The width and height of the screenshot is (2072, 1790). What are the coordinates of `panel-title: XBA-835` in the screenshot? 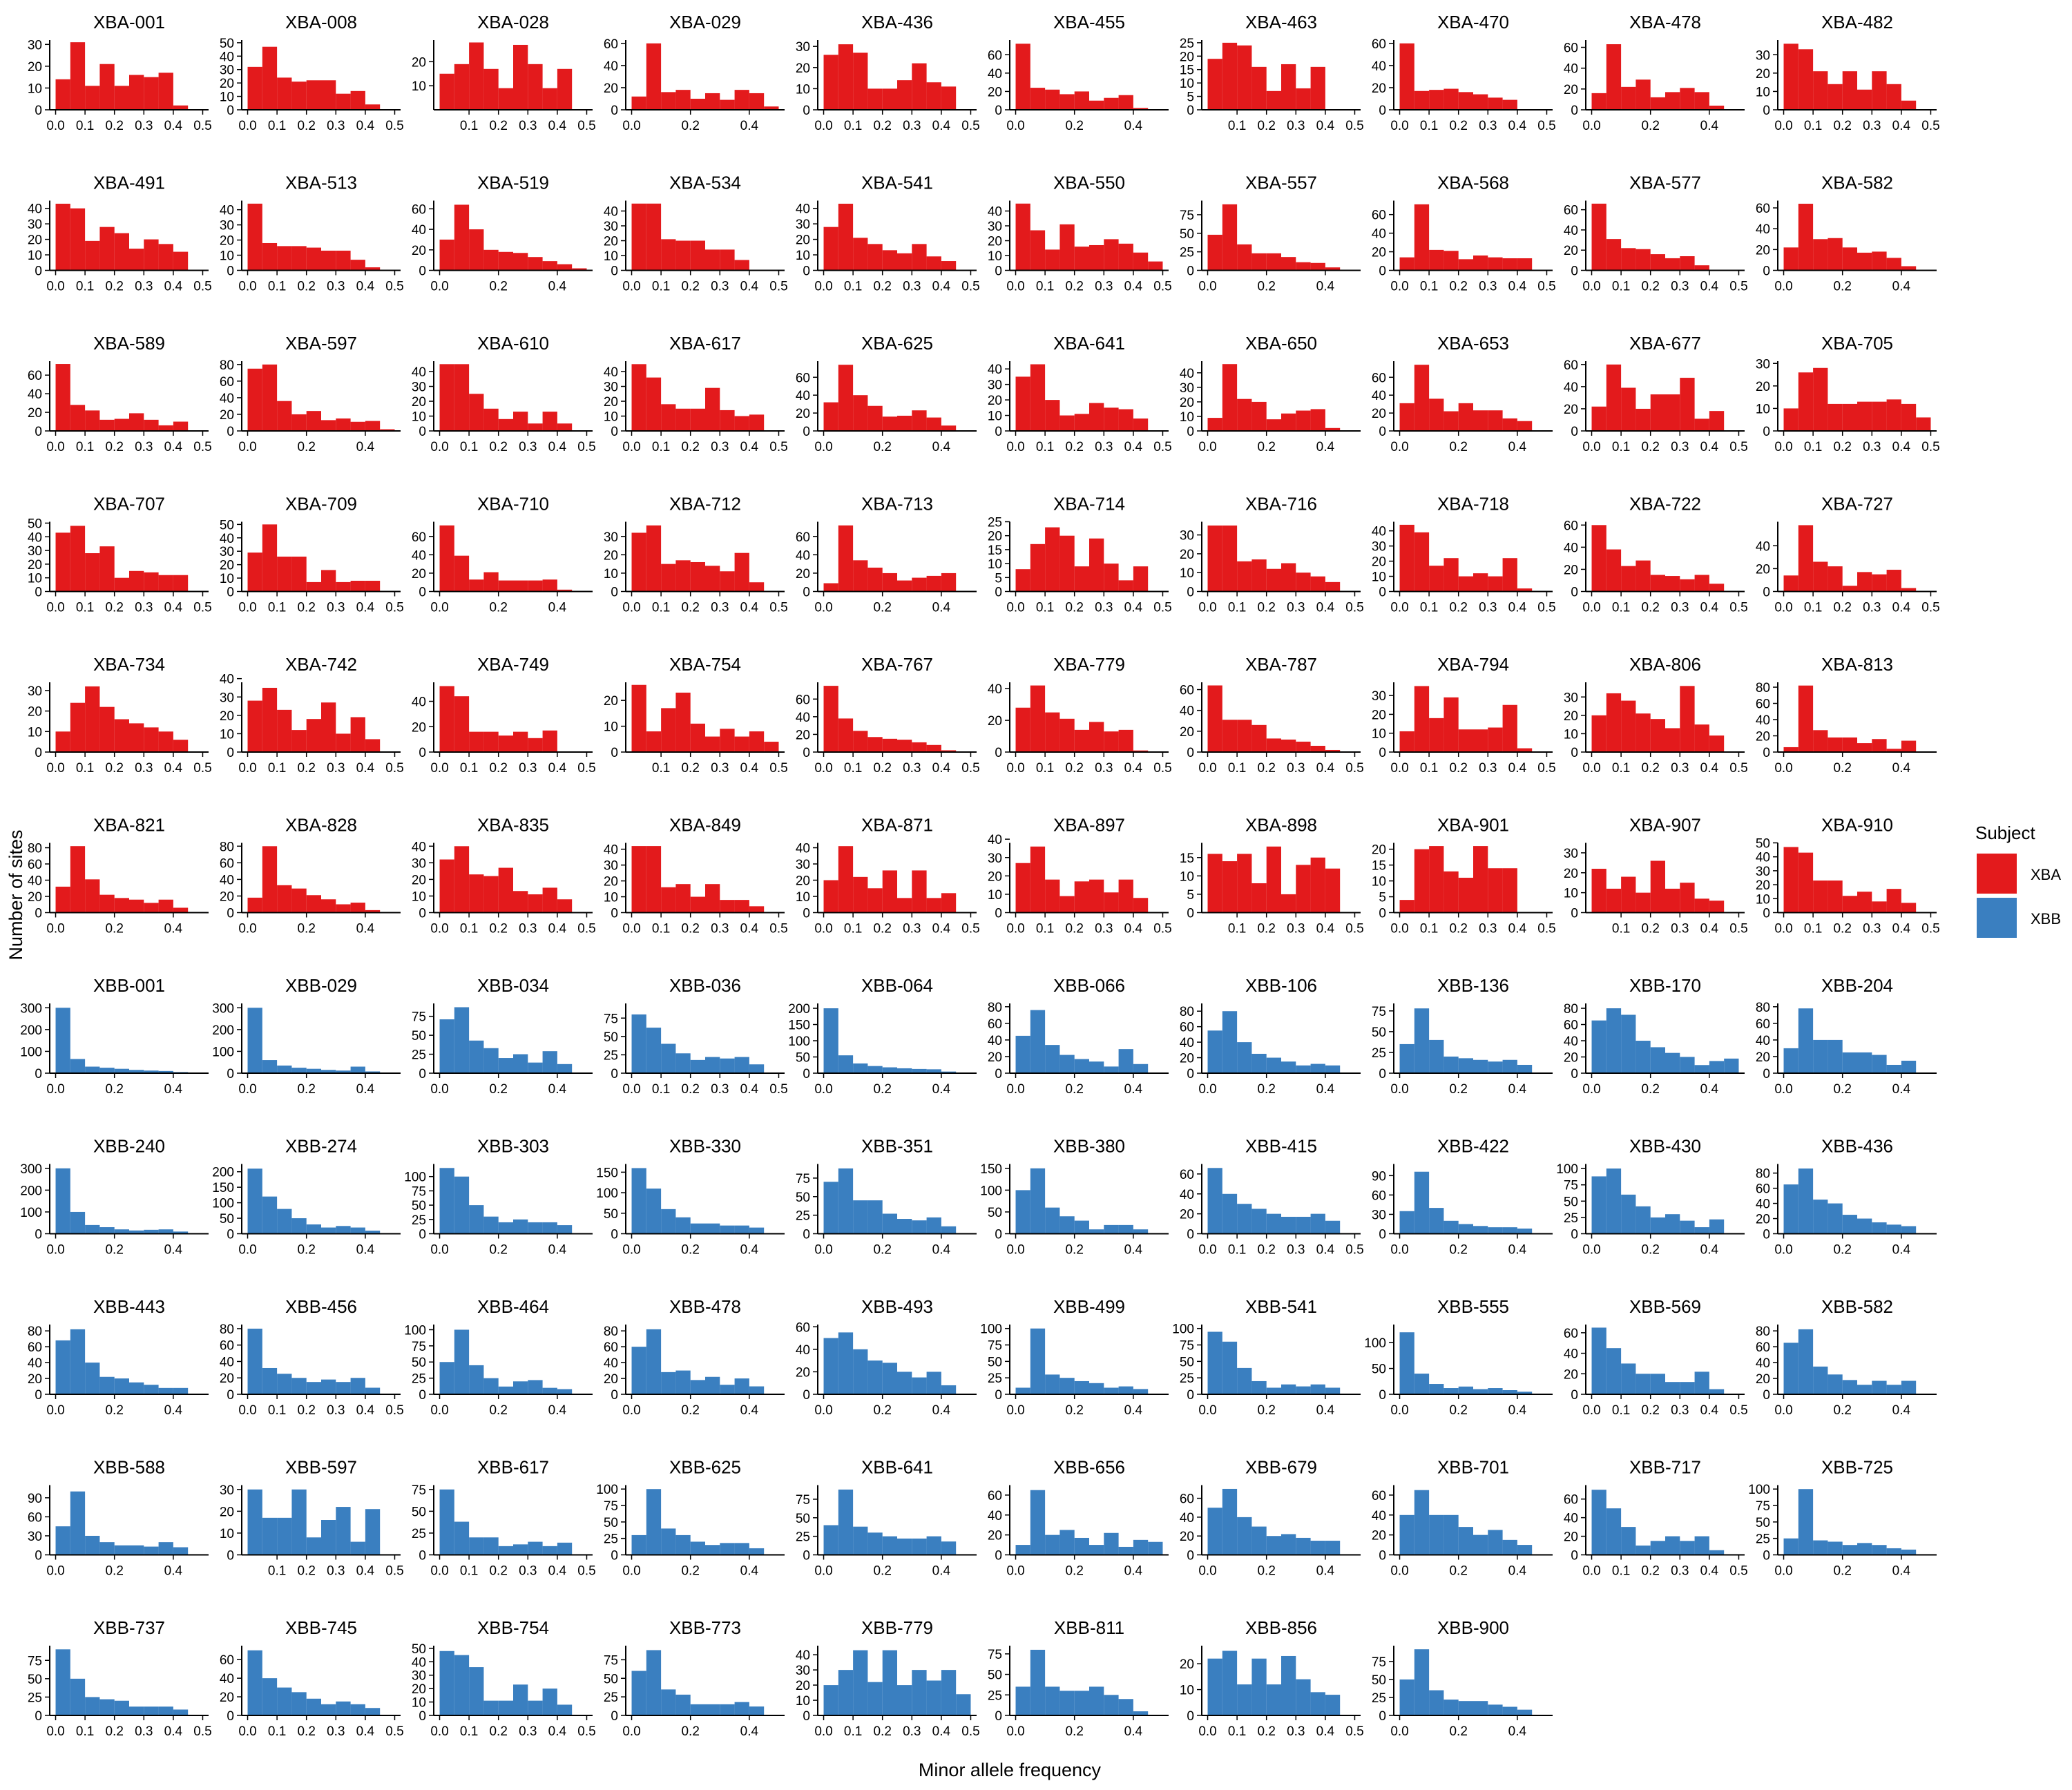 It's located at (513, 825).